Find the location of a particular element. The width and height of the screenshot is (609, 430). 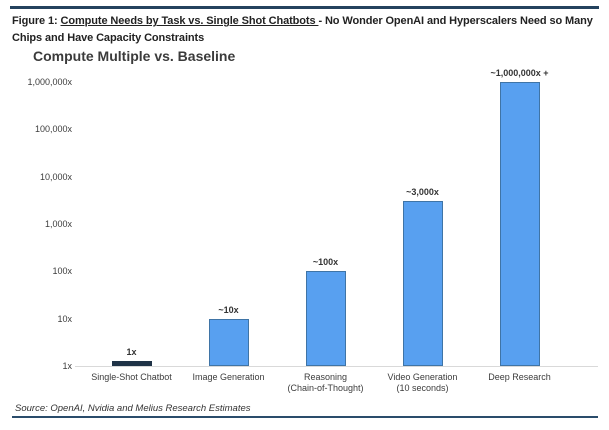

bar-value-label: ~10x is located at coordinates (228, 309).